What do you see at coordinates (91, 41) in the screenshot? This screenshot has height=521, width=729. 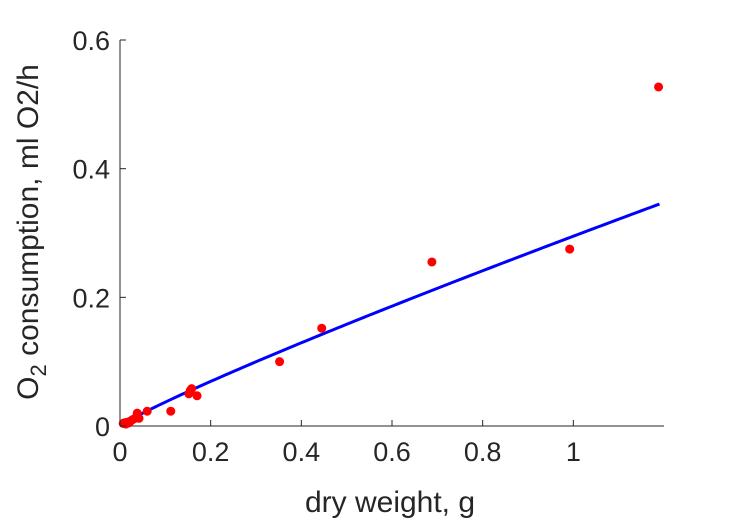 I see `y-tick-label: 0.6` at bounding box center [91, 41].